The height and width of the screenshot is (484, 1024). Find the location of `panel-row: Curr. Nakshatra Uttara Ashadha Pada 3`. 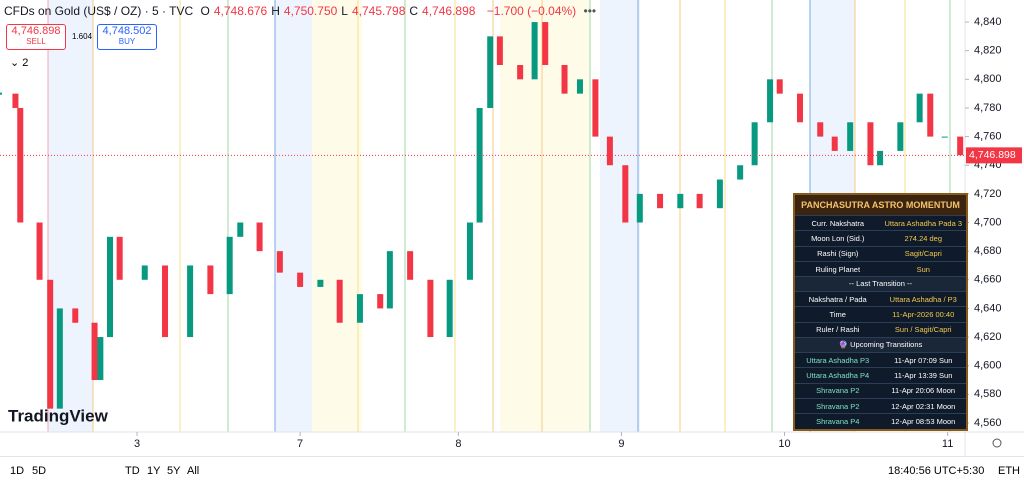

panel-row: Curr. Nakshatra Uttara Ashadha Pada 3 is located at coordinates (880, 222).